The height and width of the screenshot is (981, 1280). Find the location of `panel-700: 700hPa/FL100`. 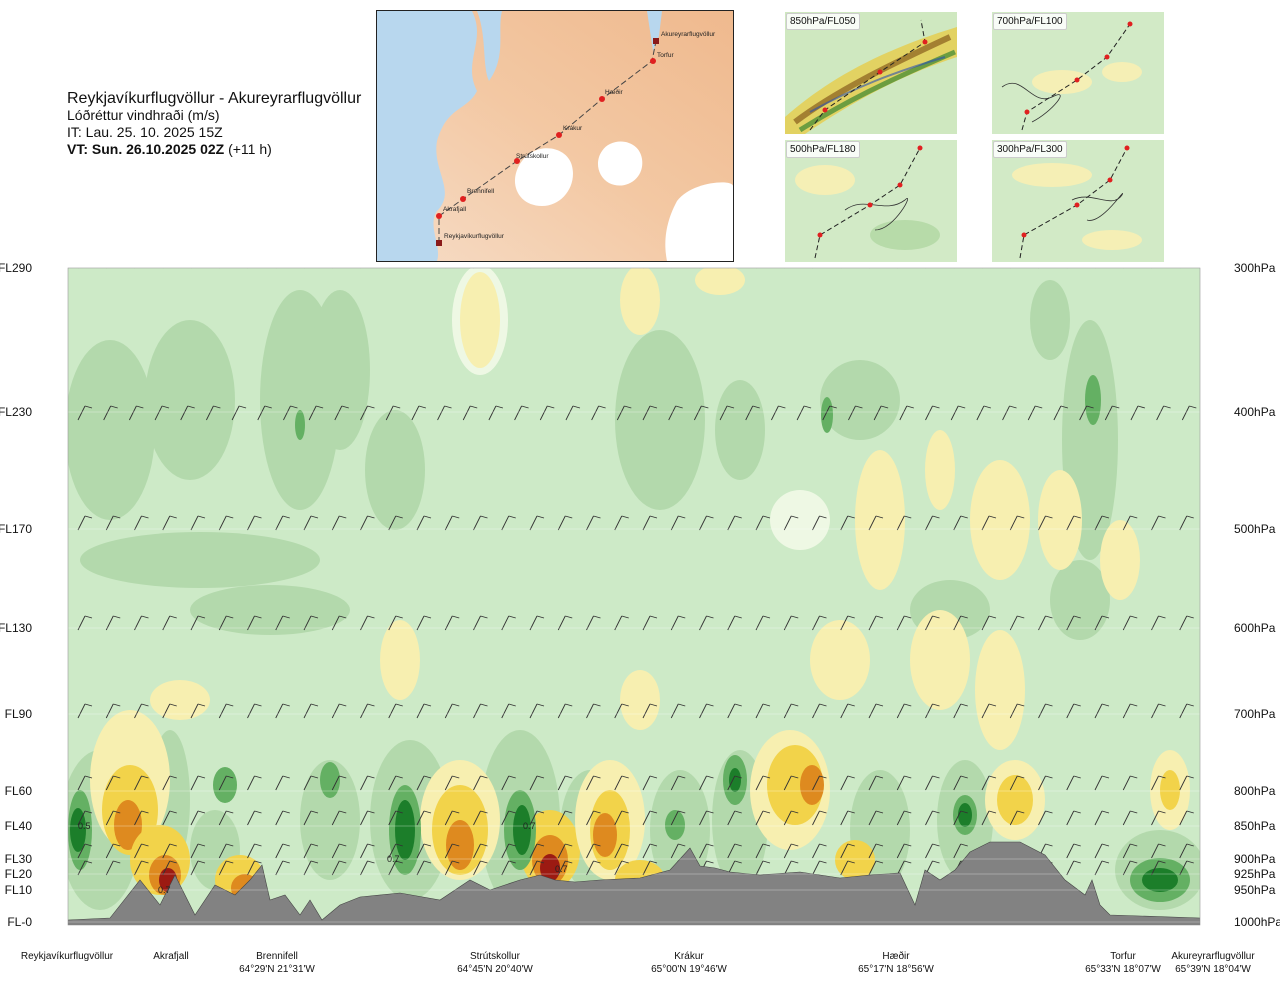

panel-700: 700hPa/FL100 is located at coordinates (1078, 73).